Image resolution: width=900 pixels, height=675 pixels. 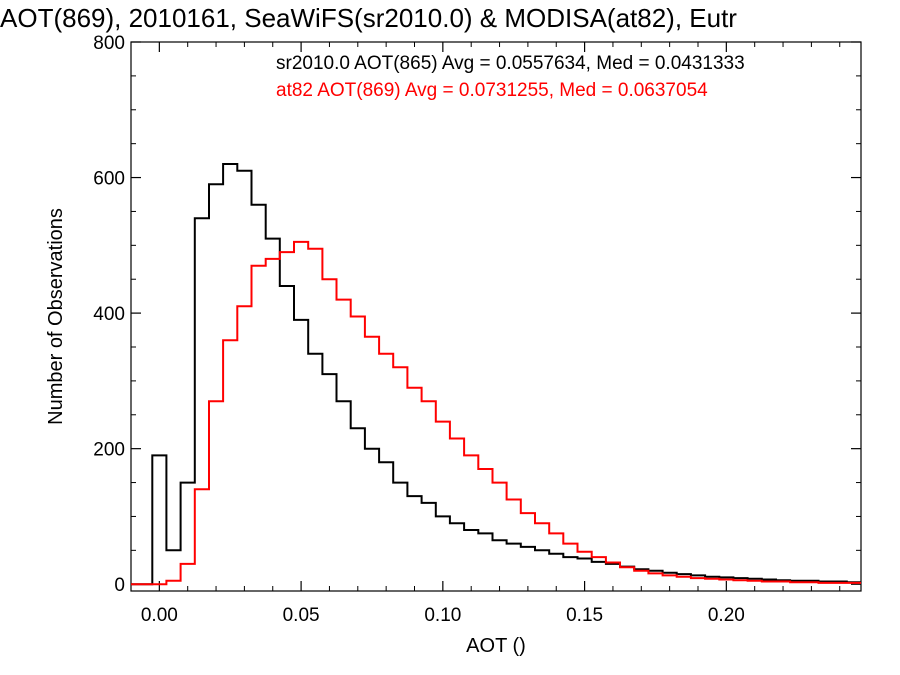 What do you see at coordinates (442, 615) in the screenshot?
I see `x-tick-label: 0.10` at bounding box center [442, 615].